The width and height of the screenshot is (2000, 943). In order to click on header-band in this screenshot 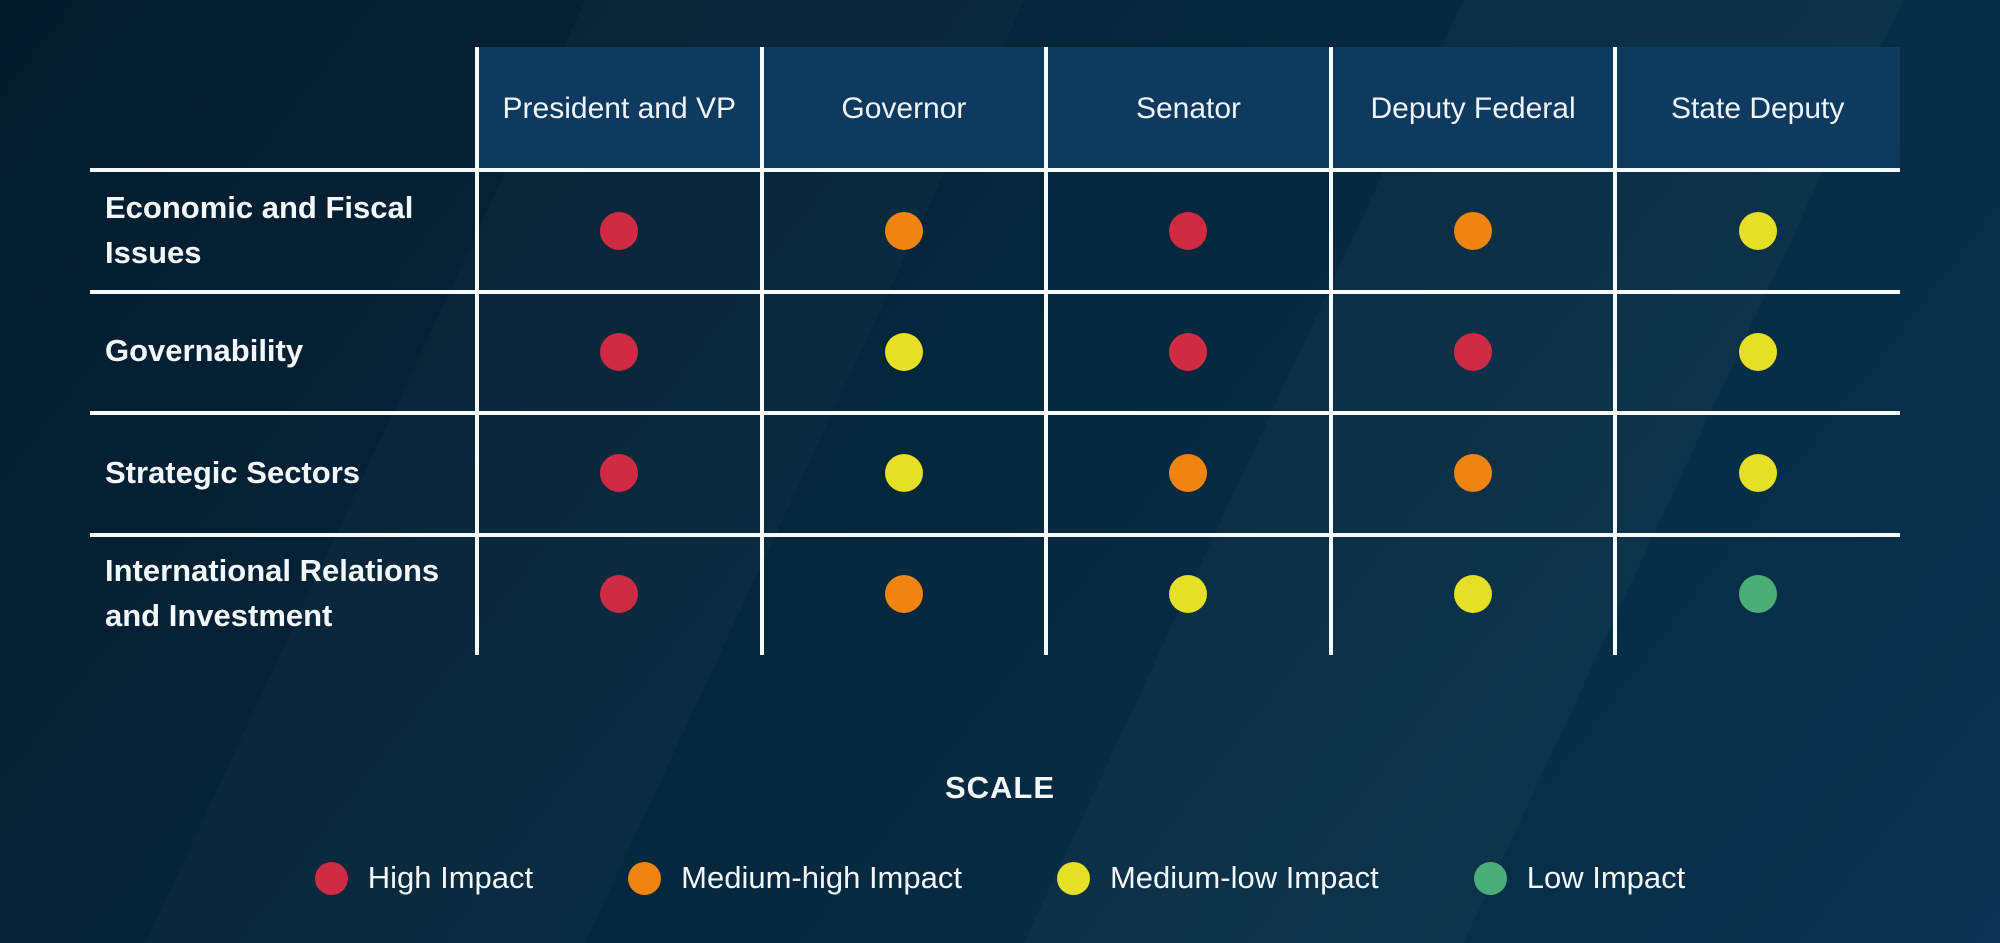, I will do `click(1188, 108)`.